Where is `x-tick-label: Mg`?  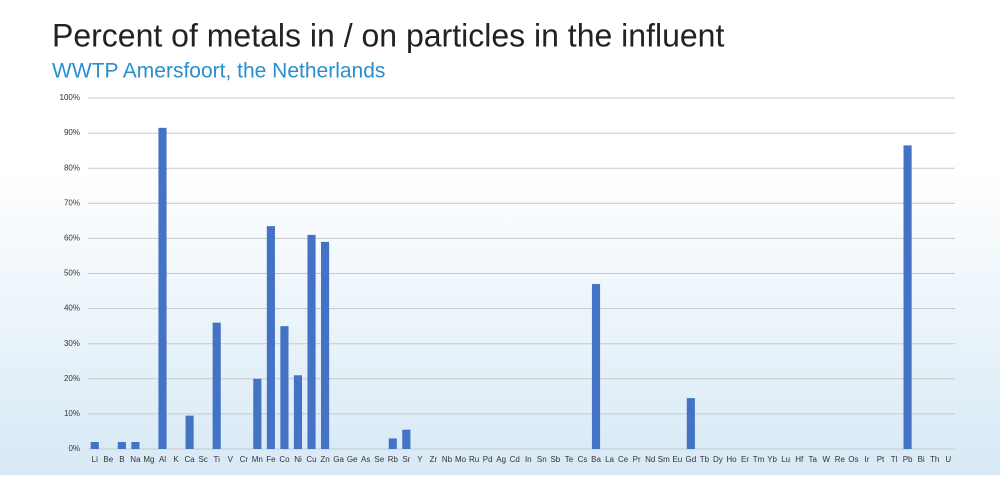 x-tick-label: Mg is located at coordinates (148, 459).